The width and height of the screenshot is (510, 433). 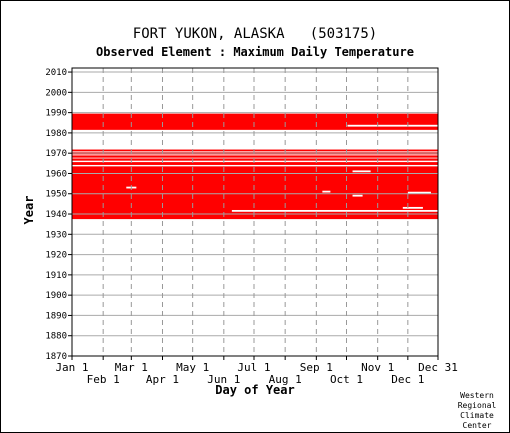 What do you see at coordinates (438, 367) in the screenshot?
I see `x-tick-label-dec-31: Dec 31` at bounding box center [438, 367].